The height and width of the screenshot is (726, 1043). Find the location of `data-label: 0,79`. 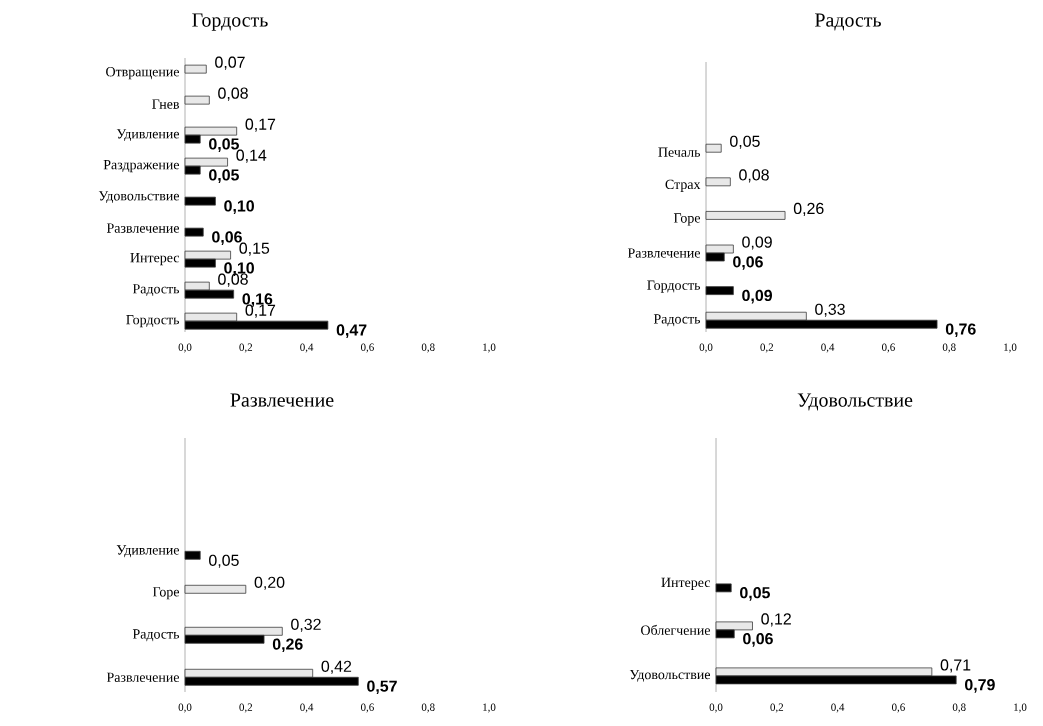

data-label: 0,79 is located at coordinates (980, 686).